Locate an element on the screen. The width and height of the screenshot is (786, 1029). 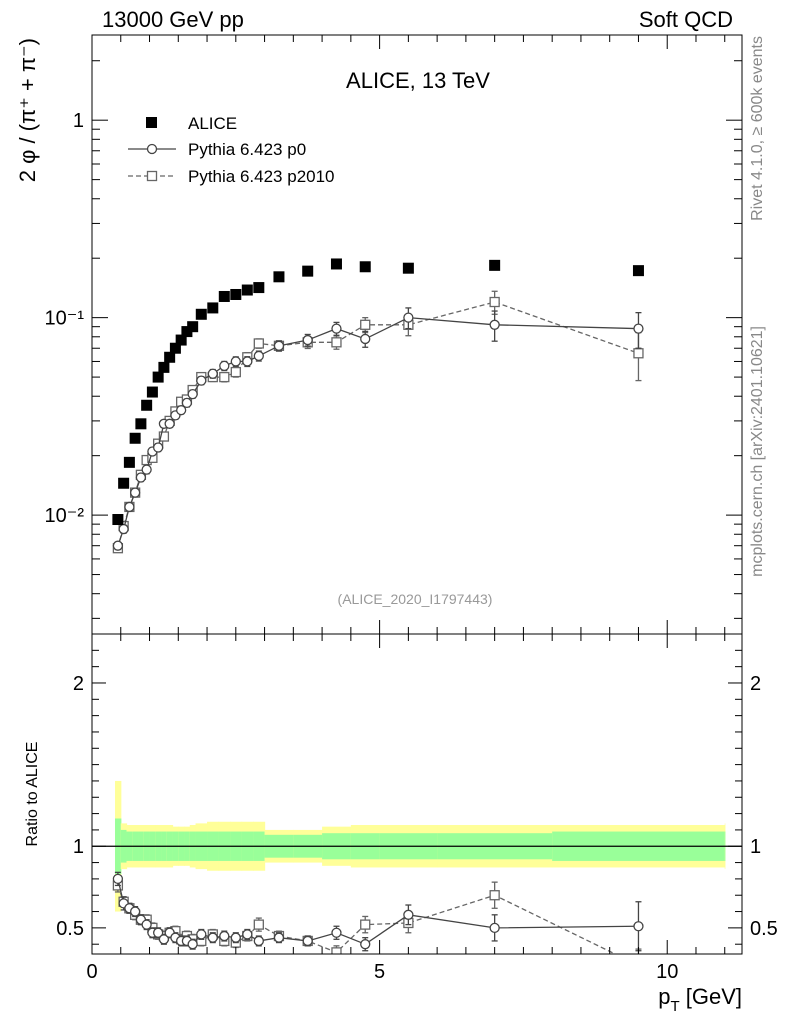
ratio-ytick-label-right: 1 is located at coordinates (755, 847).